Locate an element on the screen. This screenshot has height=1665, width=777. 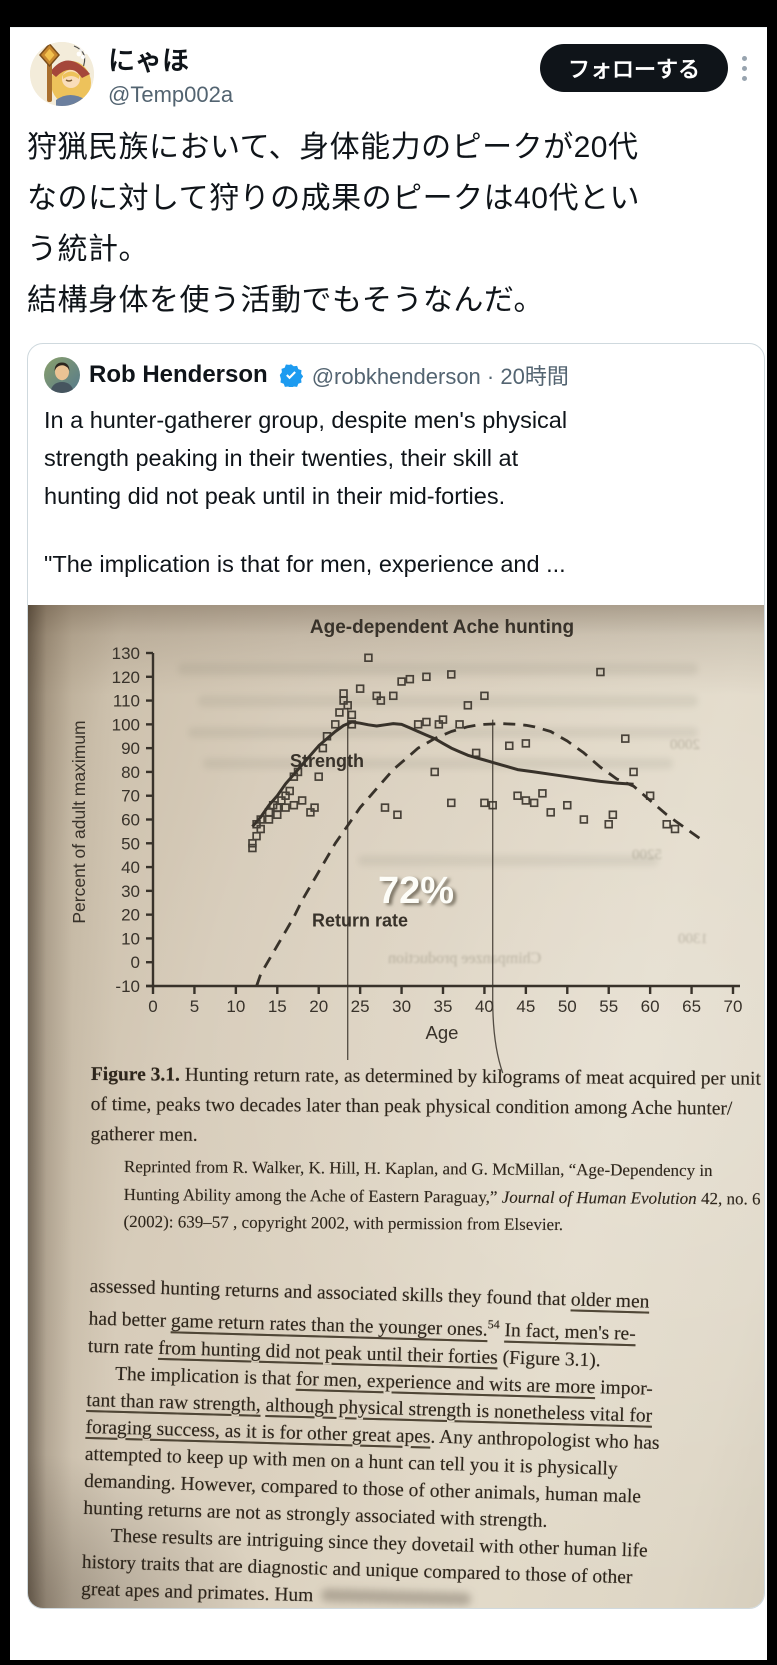
anime-avatar-image is located at coordinates (62, 74).